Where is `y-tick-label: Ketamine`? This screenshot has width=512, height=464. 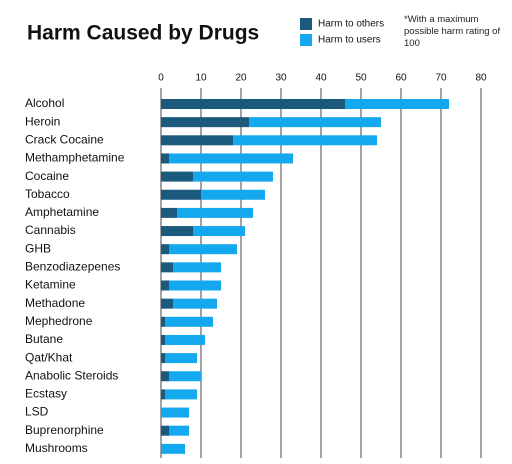
y-tick-label: Ketamine is located at coordinates (50, 285).